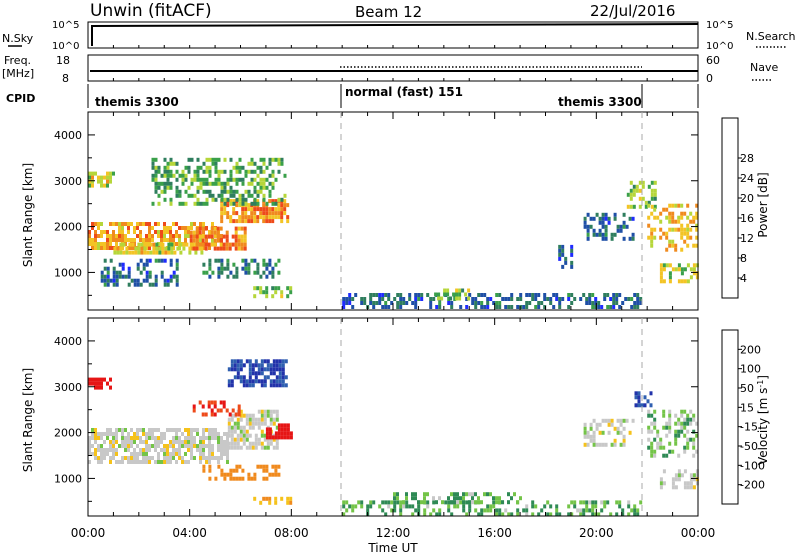  Describe the element at coordinates (189, 533) in the screenshot. I see `x-tick-label: 04:00` at that location.